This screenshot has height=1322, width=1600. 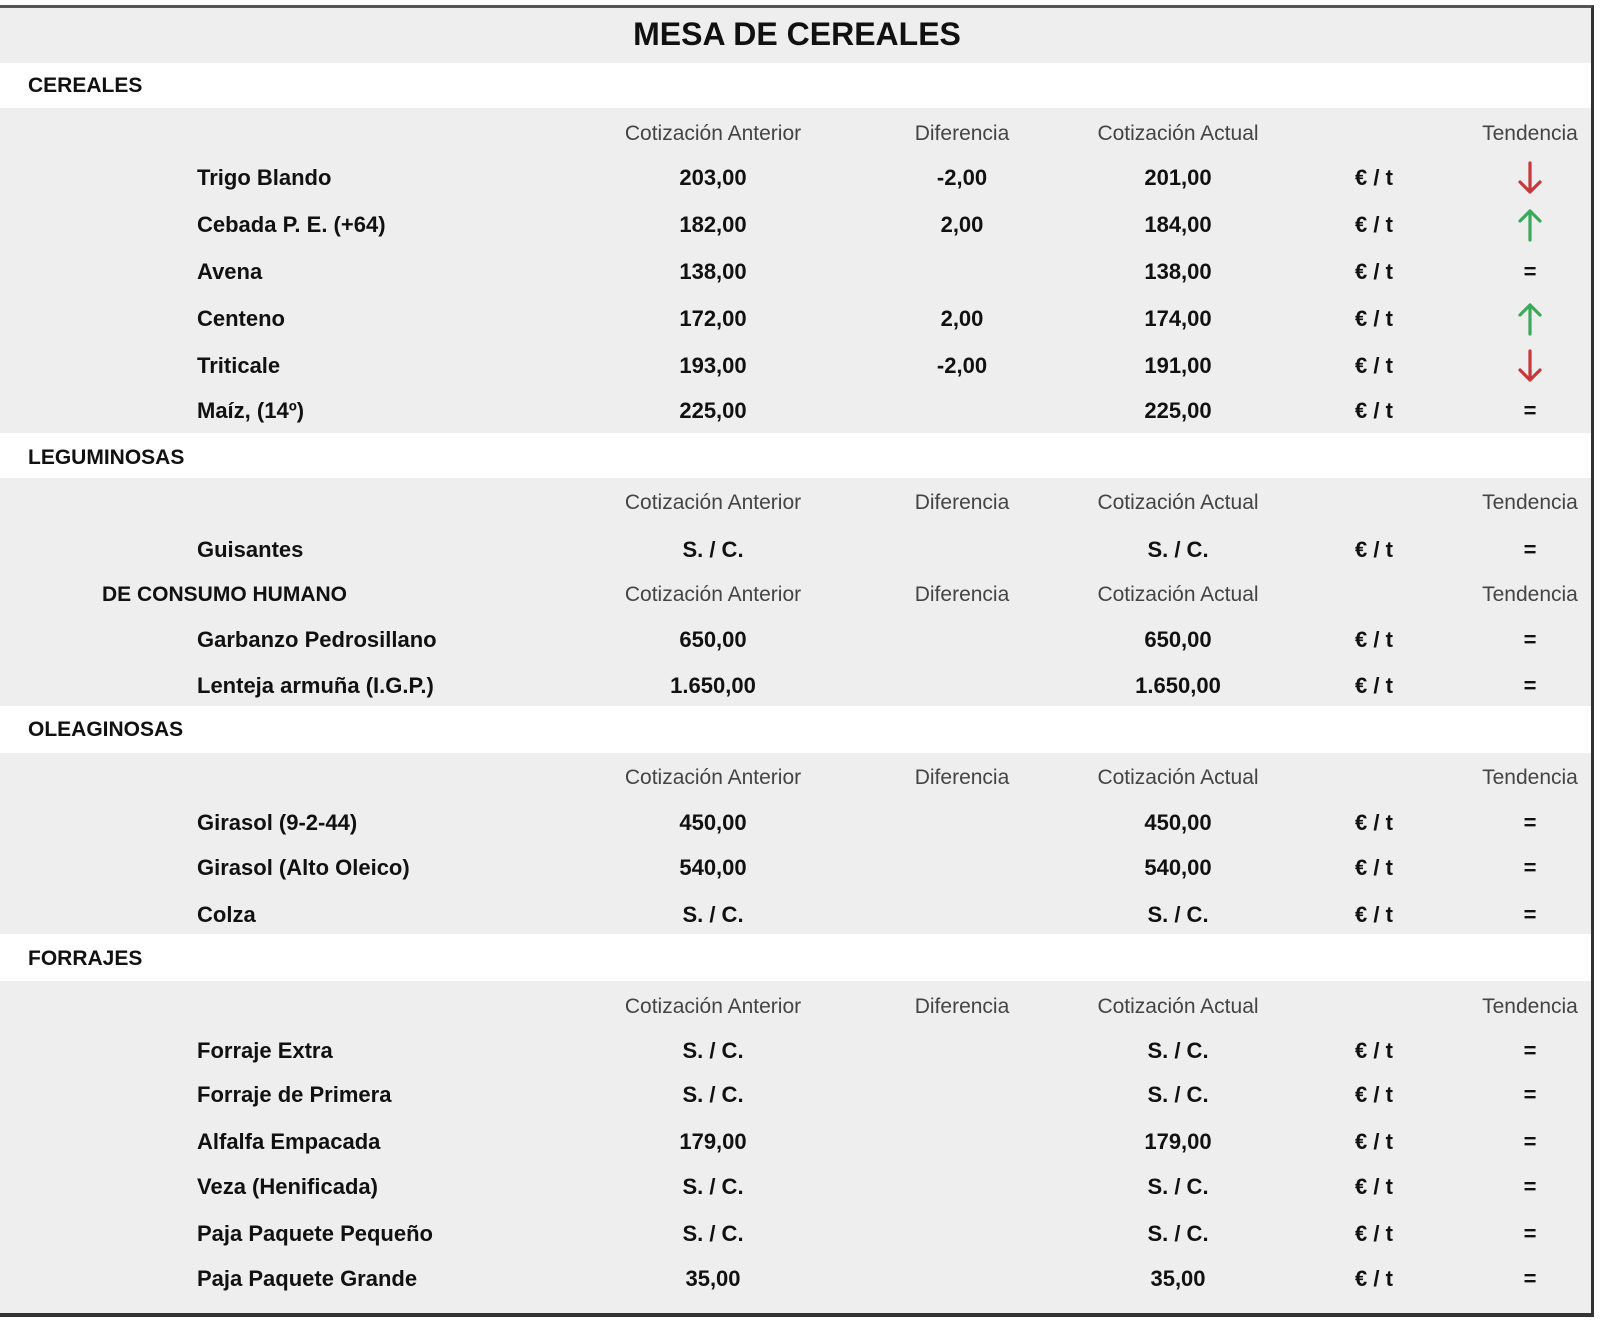 I want to click on commodity-name: Alfalfa Empacada, so click(x=289, y=1141).